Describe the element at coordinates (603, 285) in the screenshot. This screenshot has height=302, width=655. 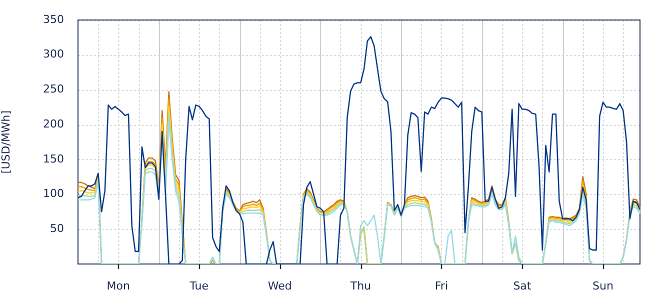
I see `x-tick-label: Sun` at that location.